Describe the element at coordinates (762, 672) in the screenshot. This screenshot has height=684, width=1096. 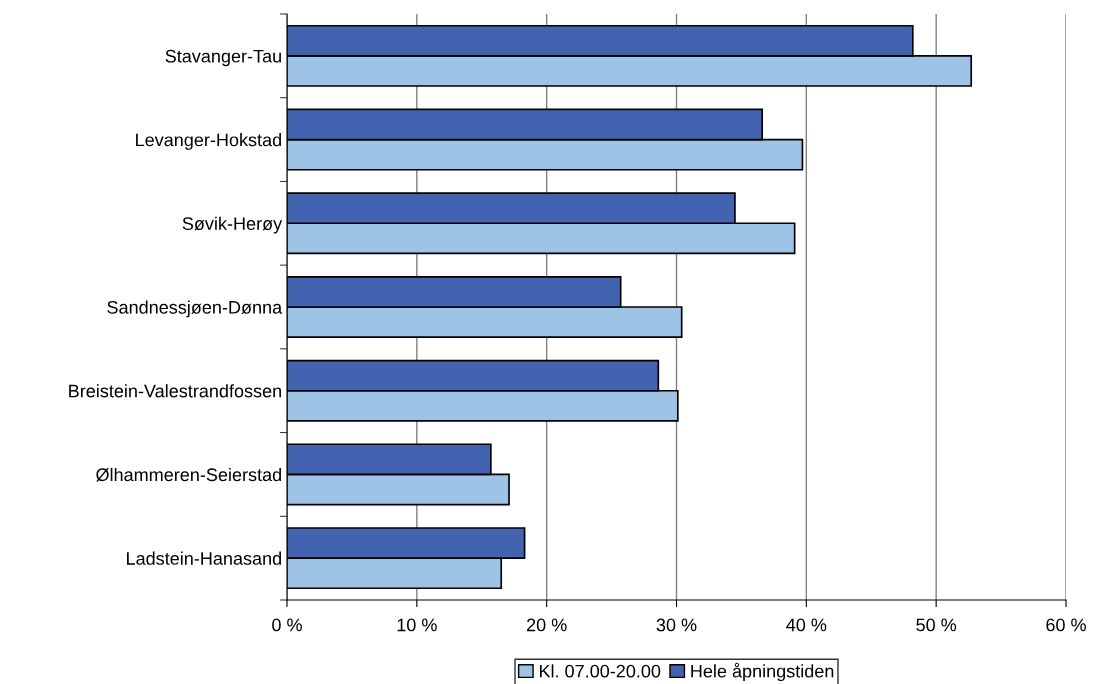
I see `legend-label: Hele åpningstiden` at that location.